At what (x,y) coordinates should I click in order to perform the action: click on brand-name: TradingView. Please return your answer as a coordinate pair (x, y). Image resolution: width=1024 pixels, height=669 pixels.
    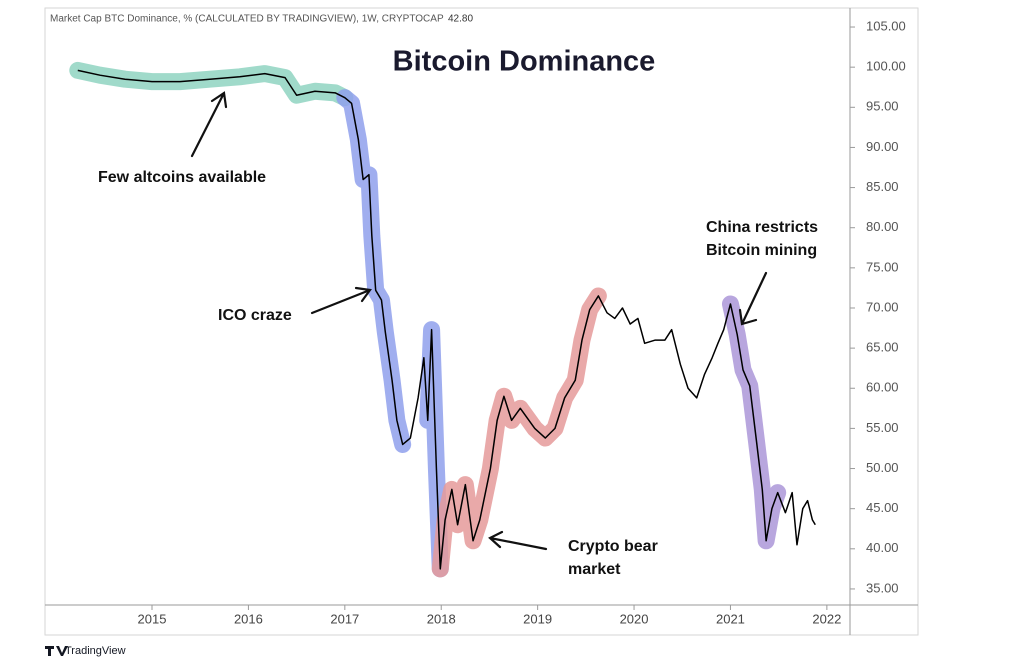
    Looking at the image, I should click on (95, 651).